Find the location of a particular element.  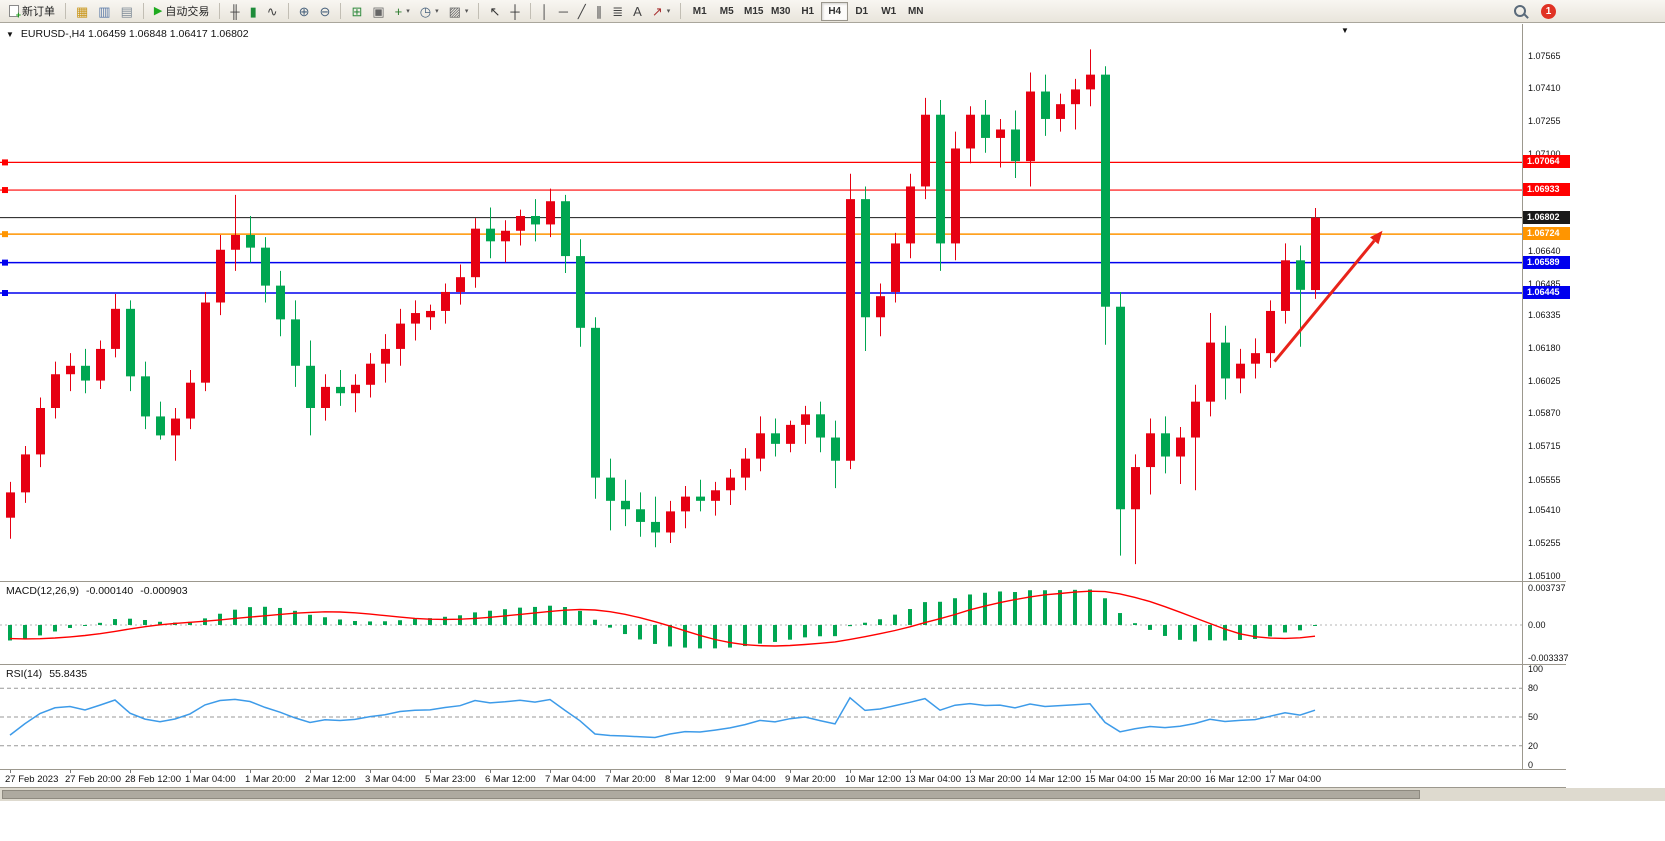

tile-windows-icon: ⊞ is located at coordinates (357, 11).